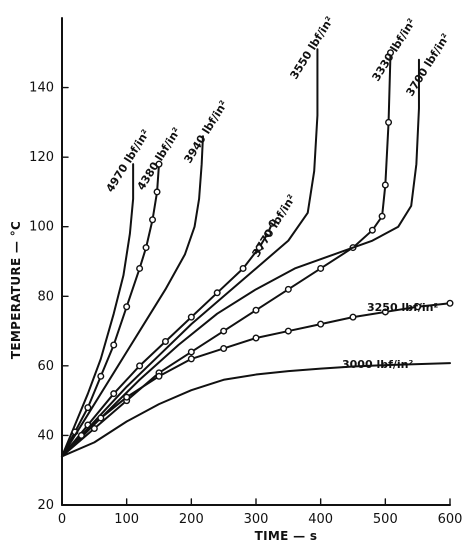  What do you see at coordinates (312, 48) in the screenshot?
I see `series-label: 3550 lbf/in²` at bounding box center [312, 48].